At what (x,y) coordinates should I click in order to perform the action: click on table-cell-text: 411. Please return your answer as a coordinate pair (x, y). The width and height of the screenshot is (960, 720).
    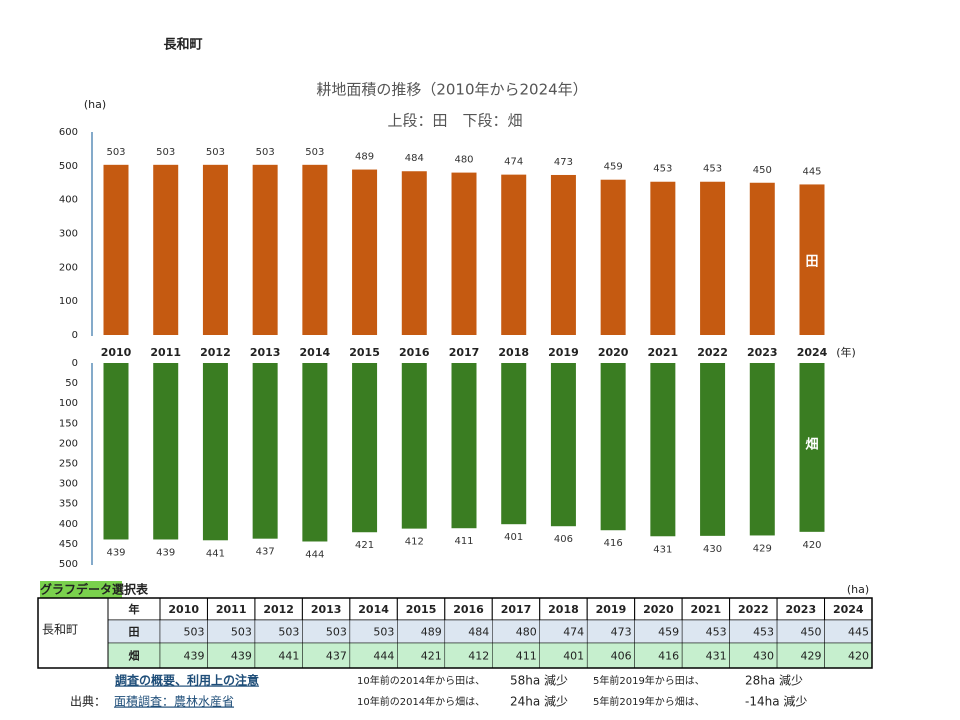
    Looking at the image, I should click on (526, 656).